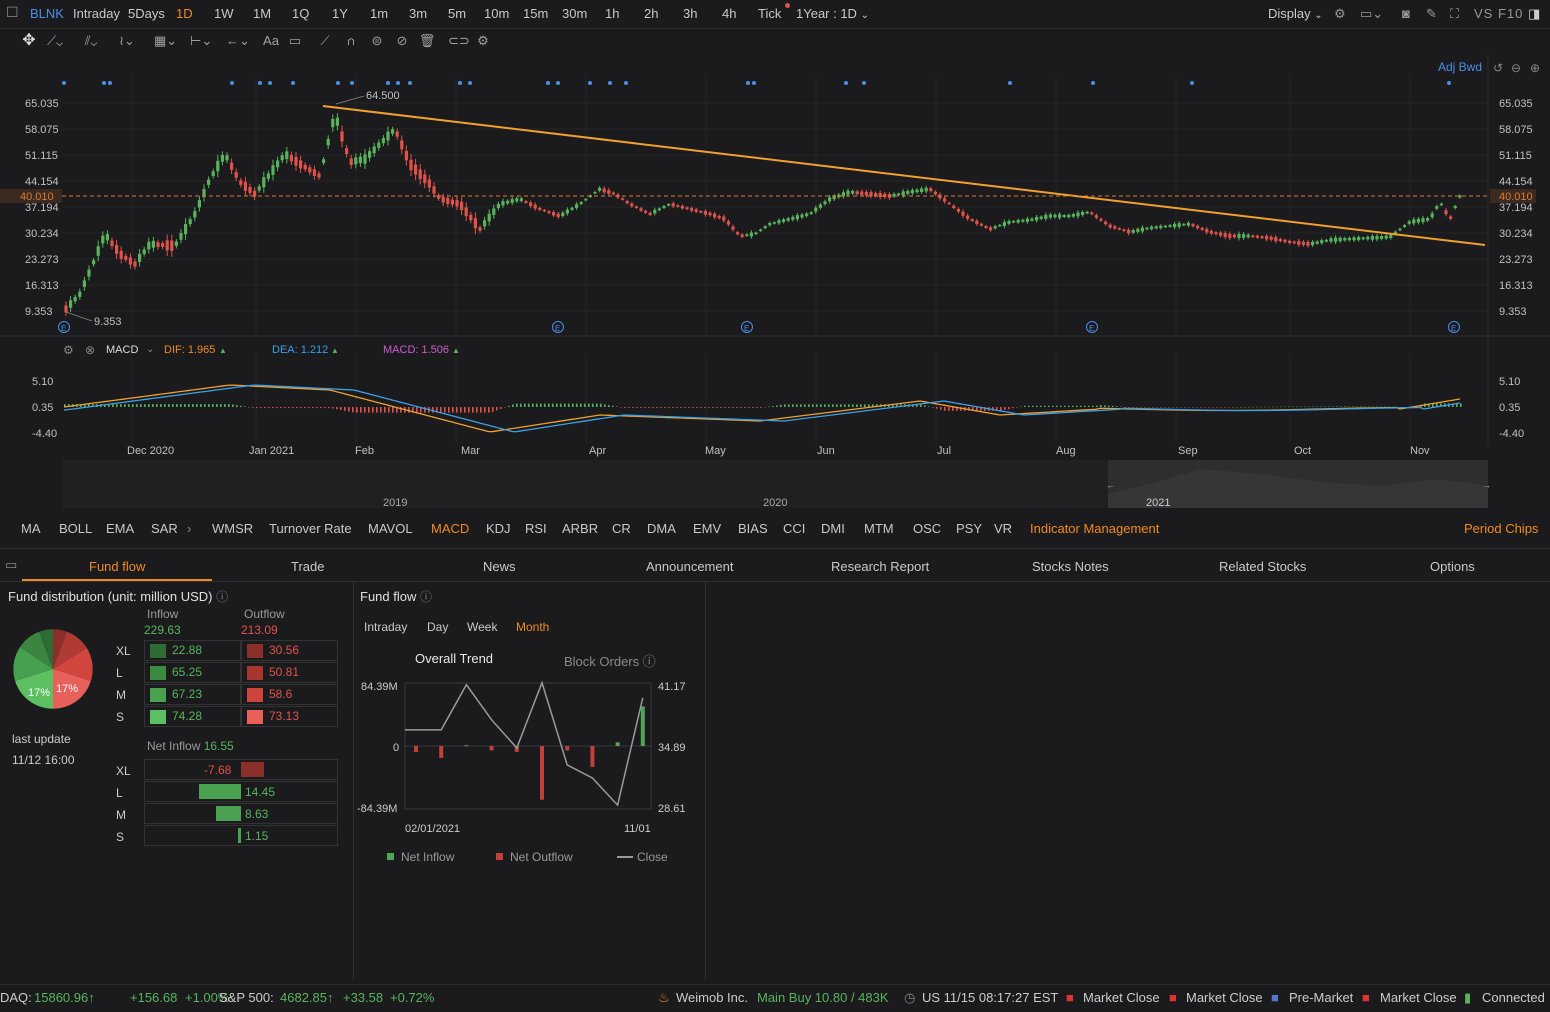 The image size is (1550, 1012). Describe the element at coordinates (612, 13) in the screenshot. I see `period-1h: 1h` at that location.